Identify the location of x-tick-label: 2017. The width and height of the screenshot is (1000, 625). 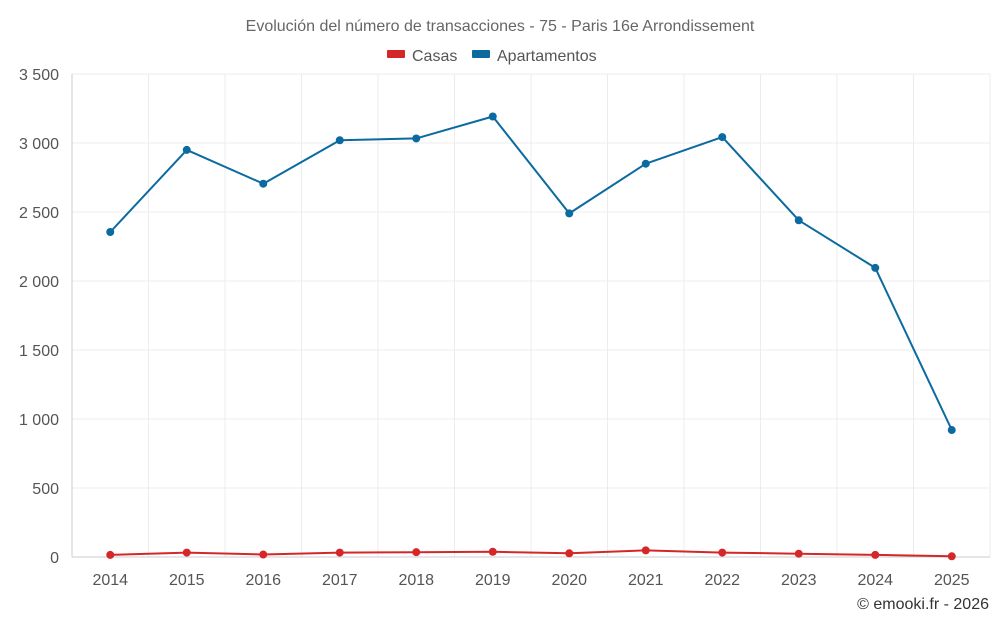
(340, 580).